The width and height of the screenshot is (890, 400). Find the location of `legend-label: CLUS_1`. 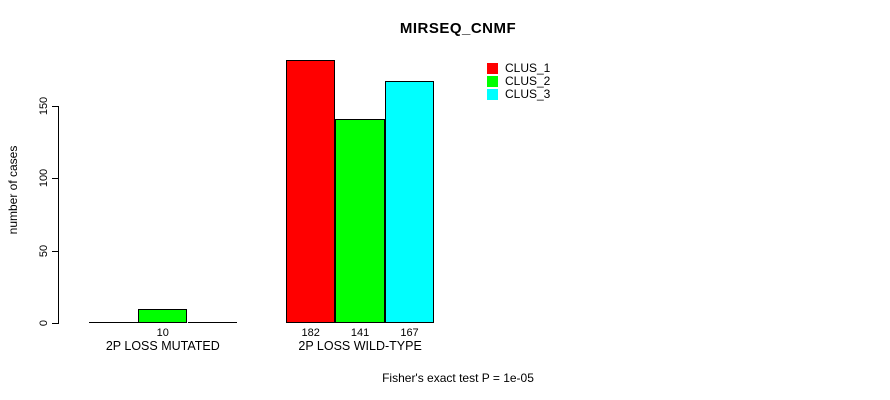

legend-label: CLUS_1 is located at coordinates (528, 68).